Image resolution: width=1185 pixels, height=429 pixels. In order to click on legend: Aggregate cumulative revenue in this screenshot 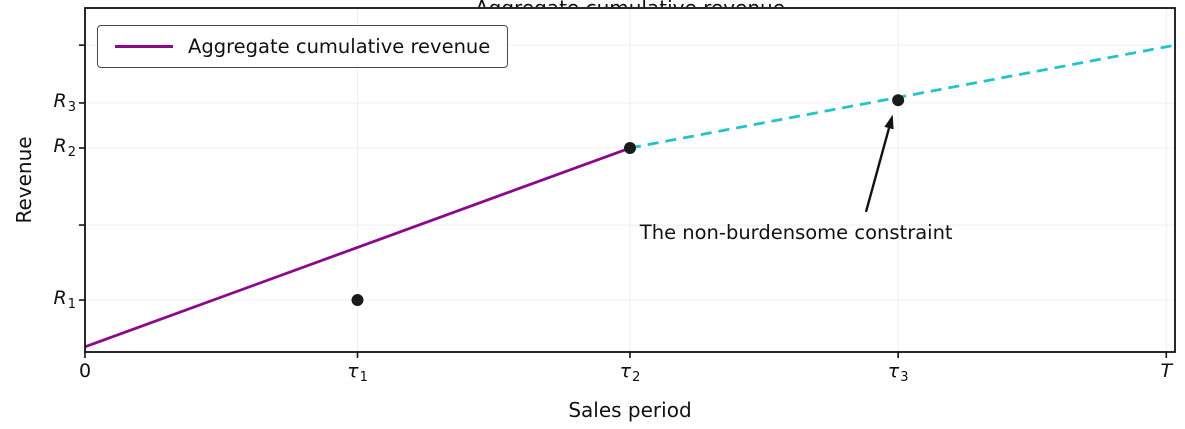, I will do `click(303, 47)`.